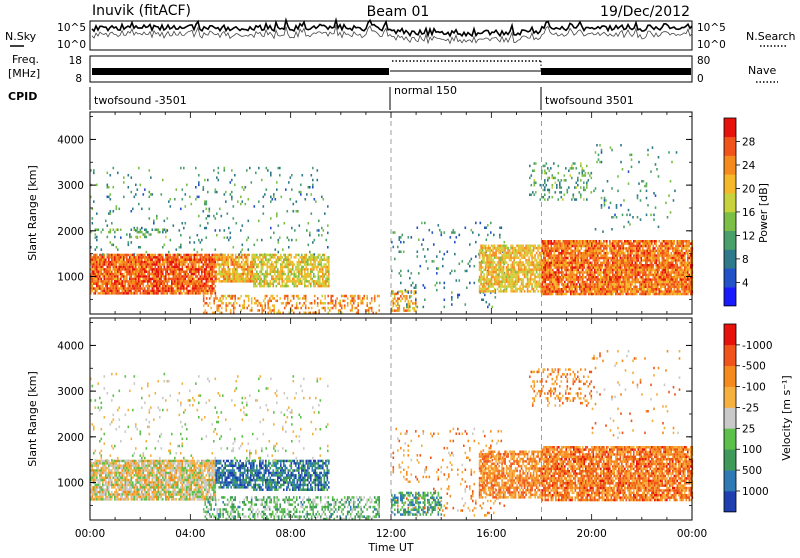 This screenshot has width=800, height=558. I want to click on beam-title: Beam 01, so click(398, 12).